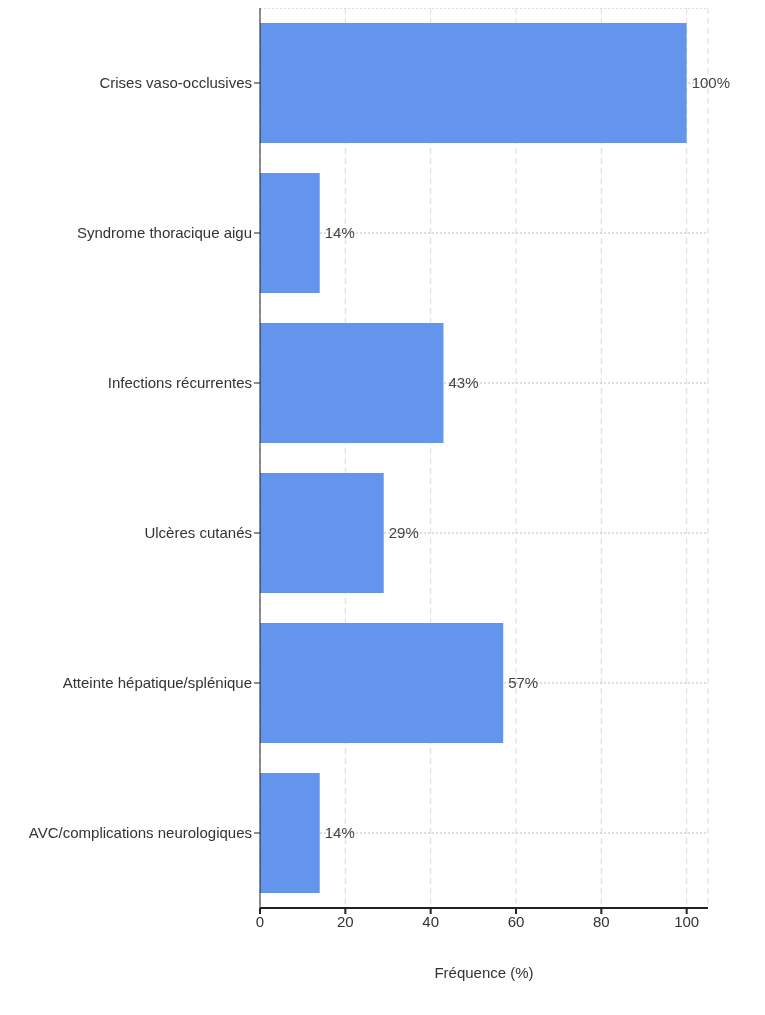 This screenshot has width=765, height=1015. What do you see at coordinates (157, 683) in the screenshot?
I see `y-tick-label: Atteinte hépatique/splénique` at bounding box center [157, 683].